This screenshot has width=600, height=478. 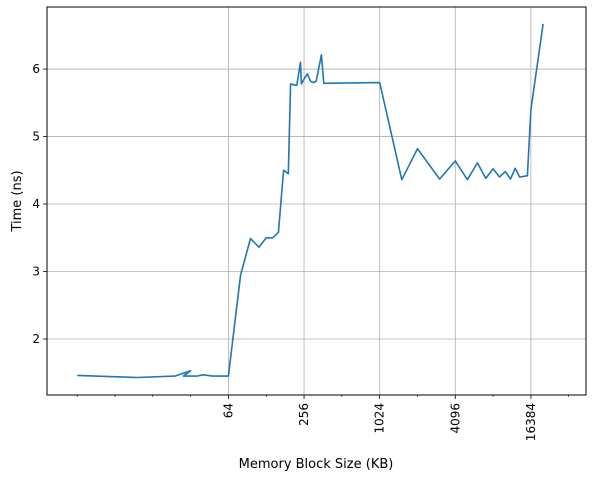 What do you see at coordinates (36, 272) in the screenshot?
I see `y-tick-label: 3` at bounding box center [36, 272].